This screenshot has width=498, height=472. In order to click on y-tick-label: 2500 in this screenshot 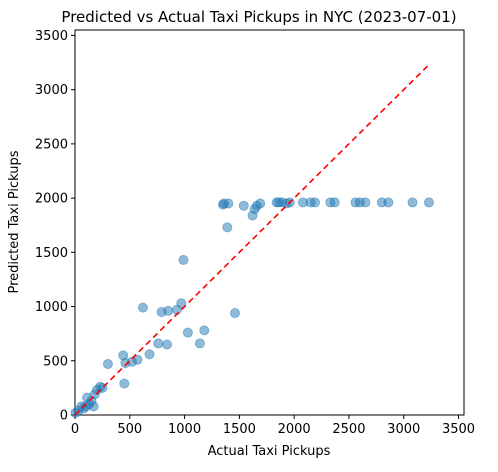, I will do `click(51, 144)`.